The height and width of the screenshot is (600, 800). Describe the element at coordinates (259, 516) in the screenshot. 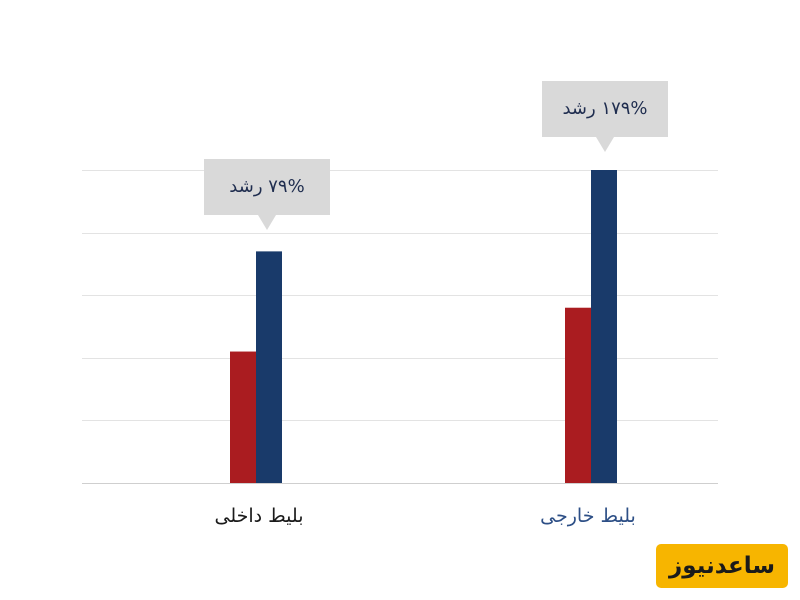

I see `category-label-domestic: بلیط داخلی` at that location.